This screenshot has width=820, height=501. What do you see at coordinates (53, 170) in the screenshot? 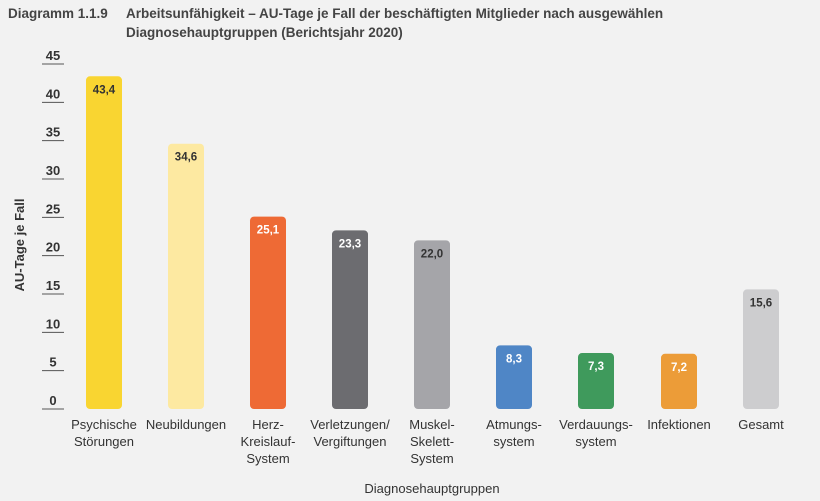
I see `y-tick-label: 30` at bounding box center [53, 170].